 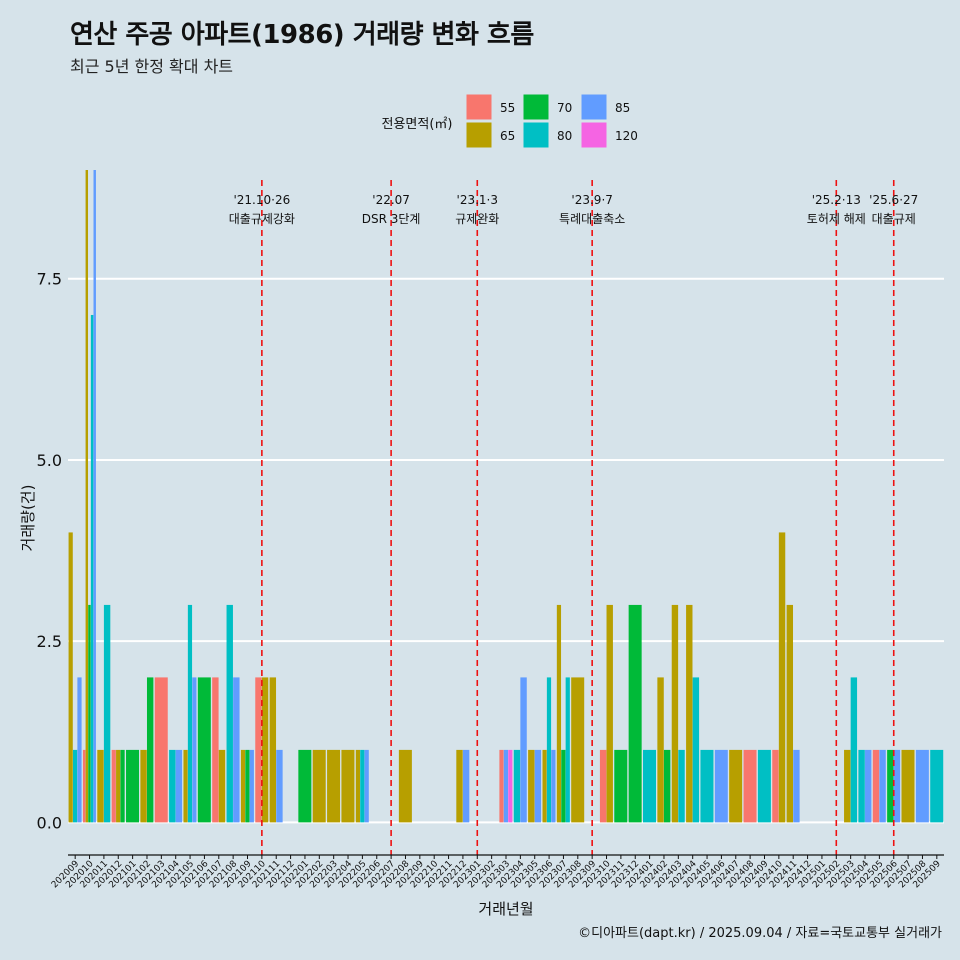 What do you see at coordinates (391, 200) in the screenshot?
I see `event-date: '22.07` at bounding box center [391, 200].